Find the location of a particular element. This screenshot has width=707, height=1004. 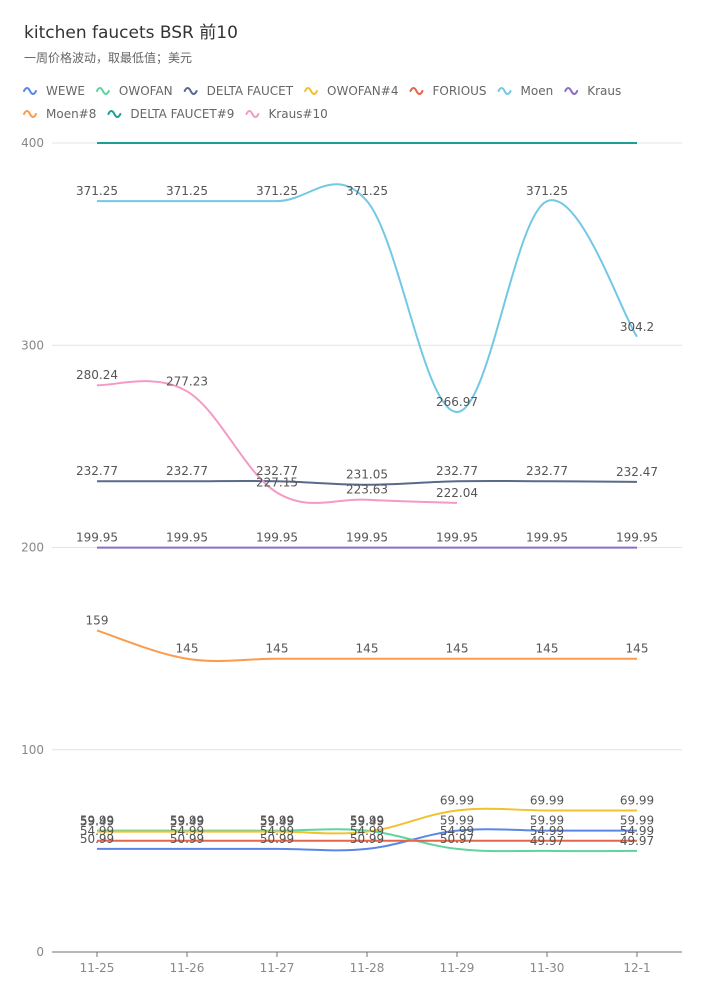

data-label: 280.24 is located at coordinates (97, 375).